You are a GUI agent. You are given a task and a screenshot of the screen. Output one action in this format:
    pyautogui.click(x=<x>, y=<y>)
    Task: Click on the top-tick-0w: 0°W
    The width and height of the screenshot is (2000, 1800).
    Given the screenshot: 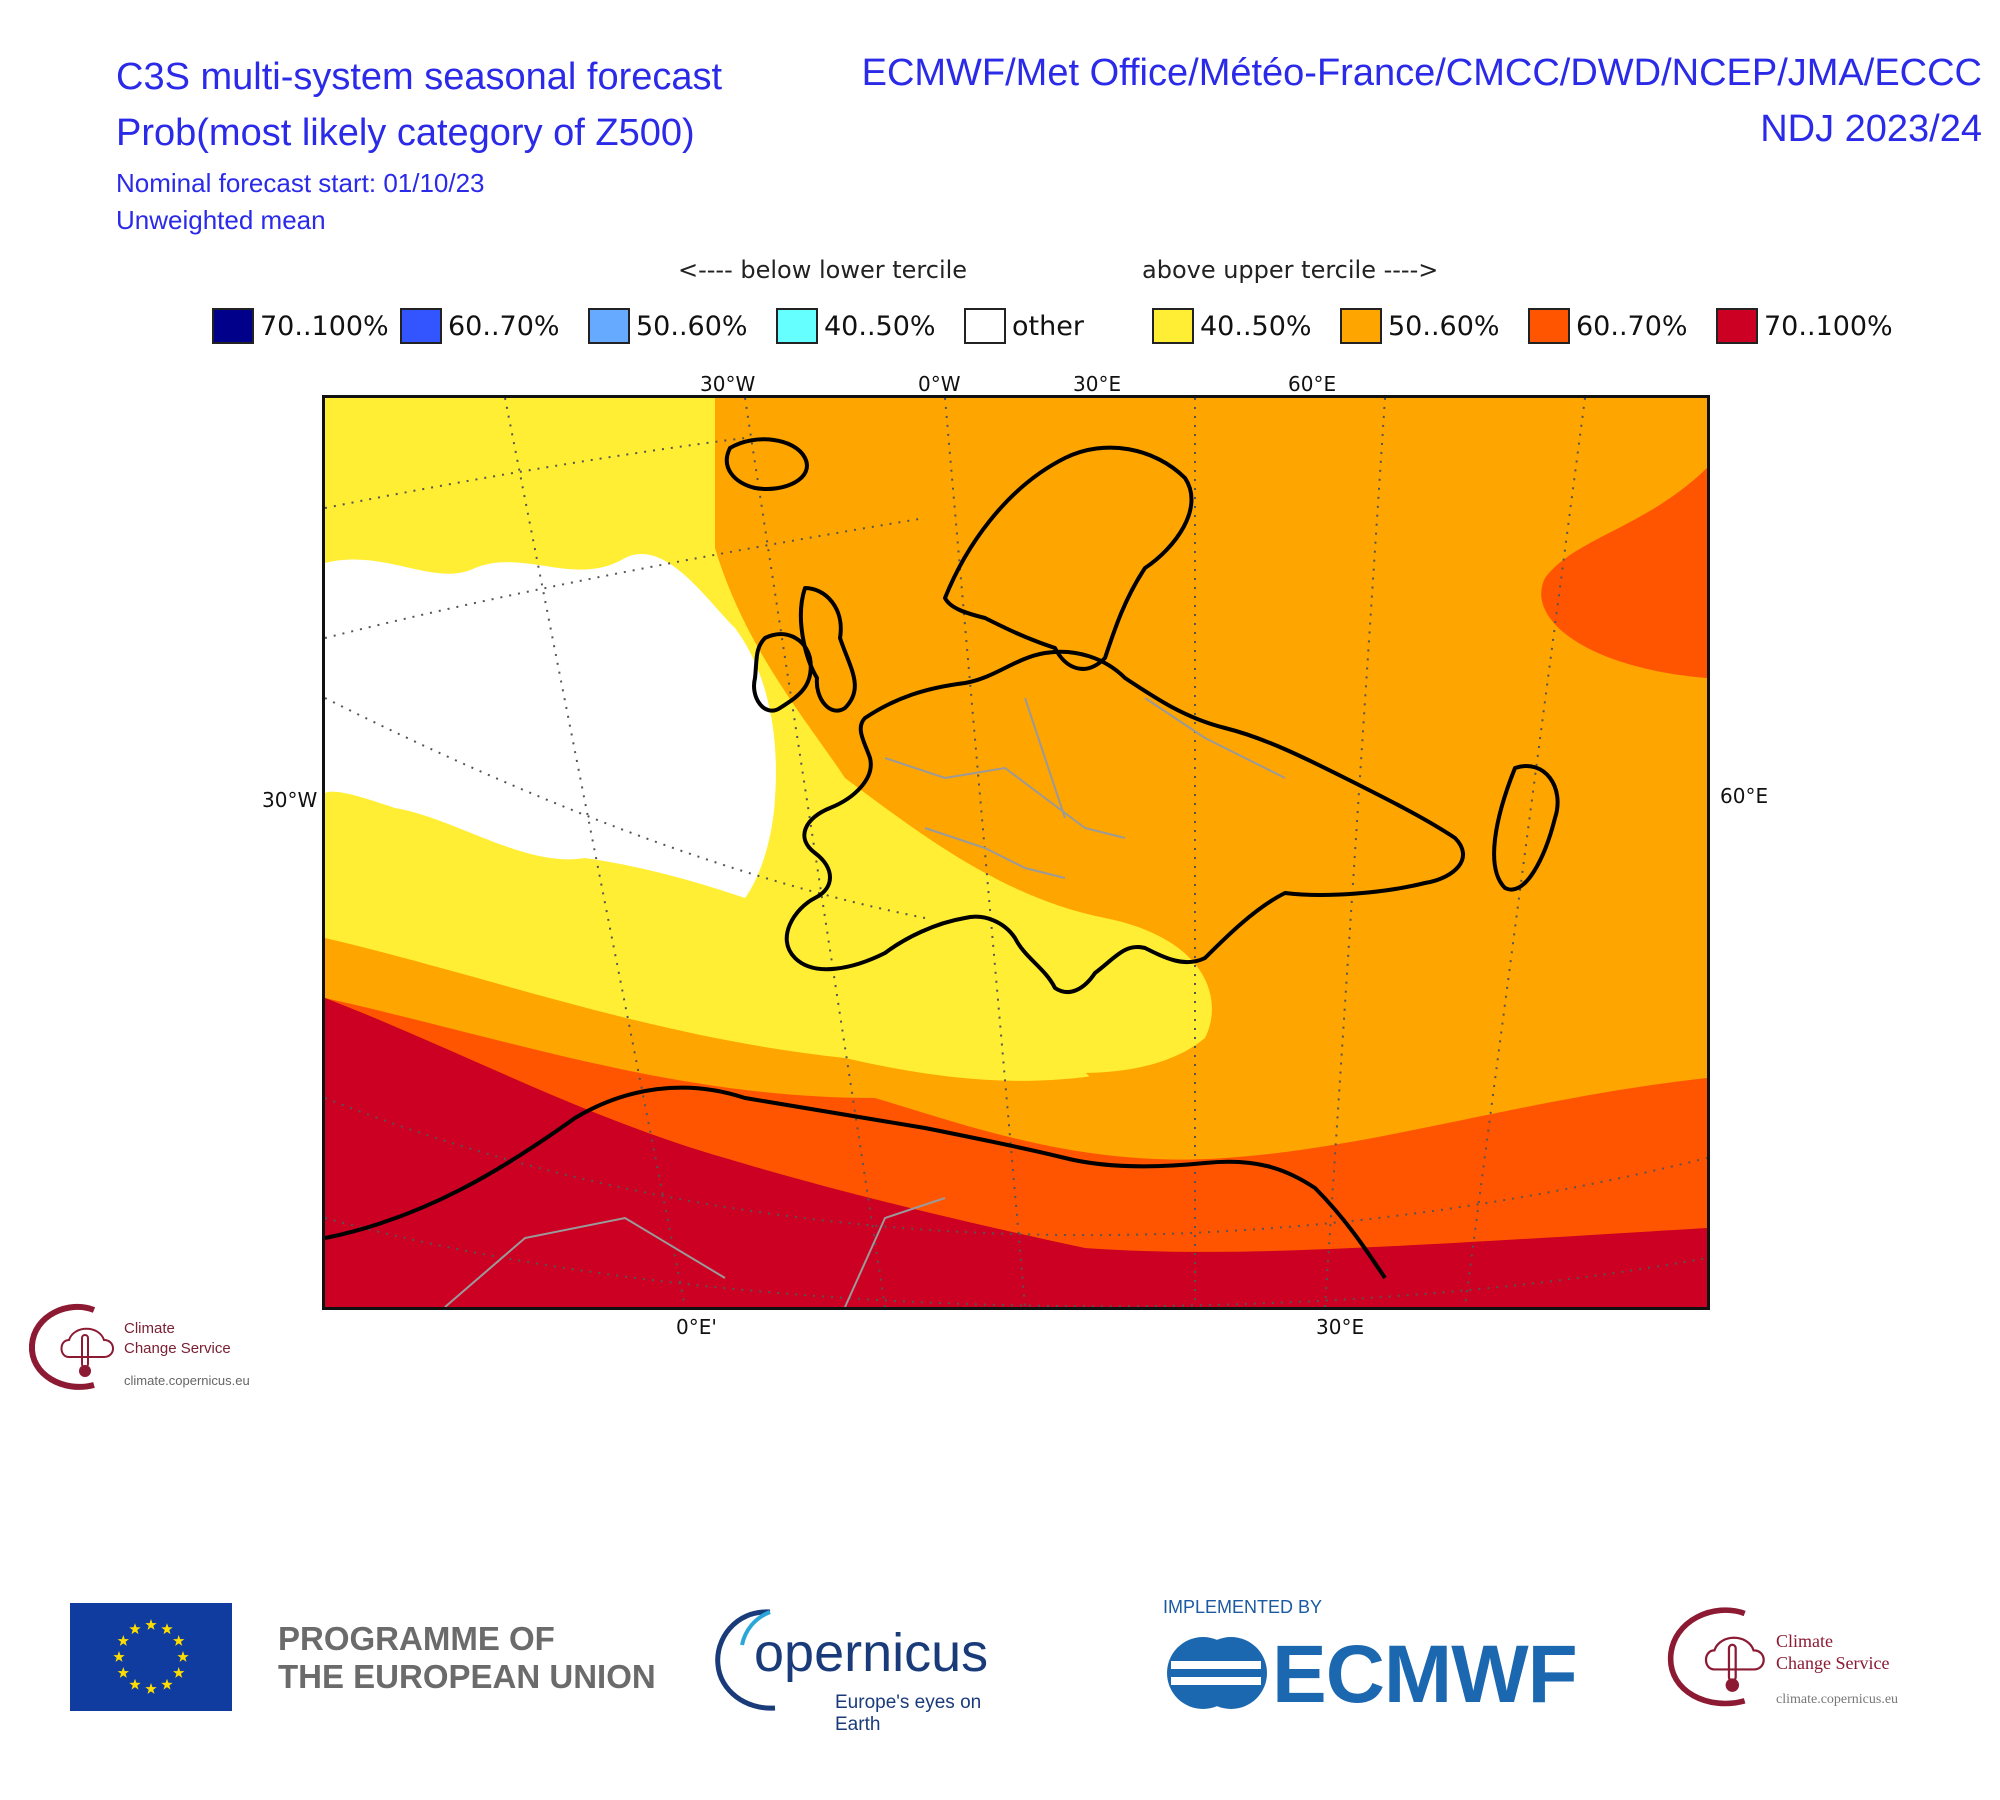 What is the action you would take?
    pyautogui.click(x=939, y=384)
    